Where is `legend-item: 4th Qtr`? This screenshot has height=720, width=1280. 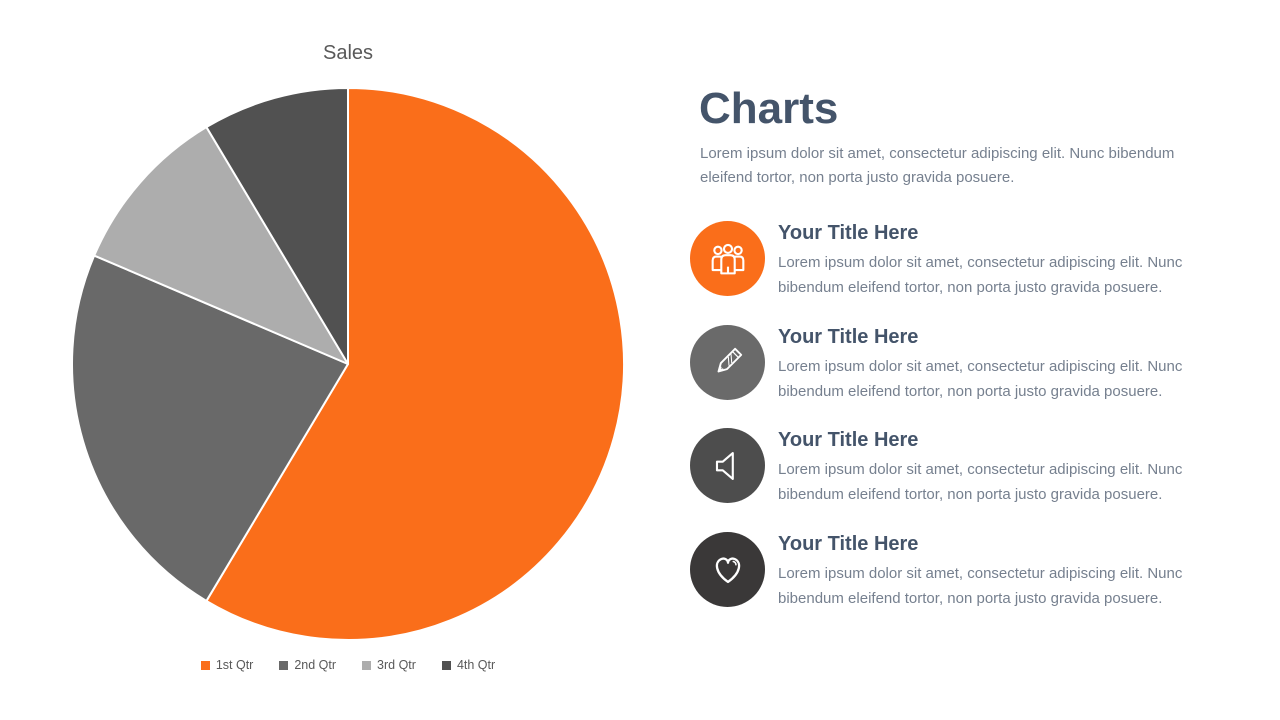 legend-item: 4th Qtr is located at coordinates (468, 665).